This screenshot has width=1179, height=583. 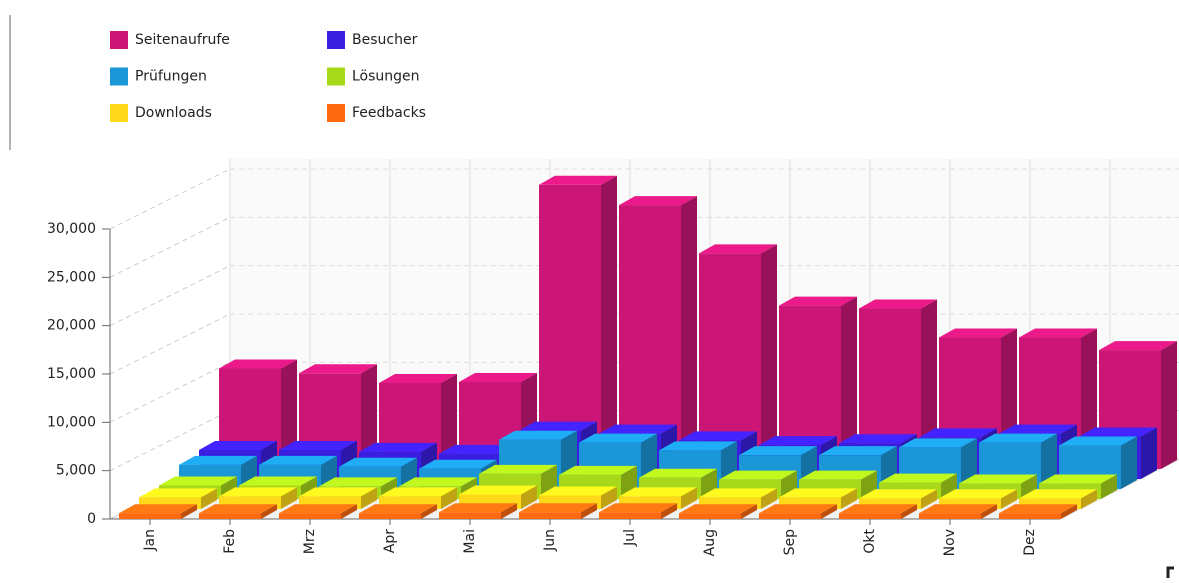 I want to click on y-tick-label: 20,000, so click(x=71, y=326).